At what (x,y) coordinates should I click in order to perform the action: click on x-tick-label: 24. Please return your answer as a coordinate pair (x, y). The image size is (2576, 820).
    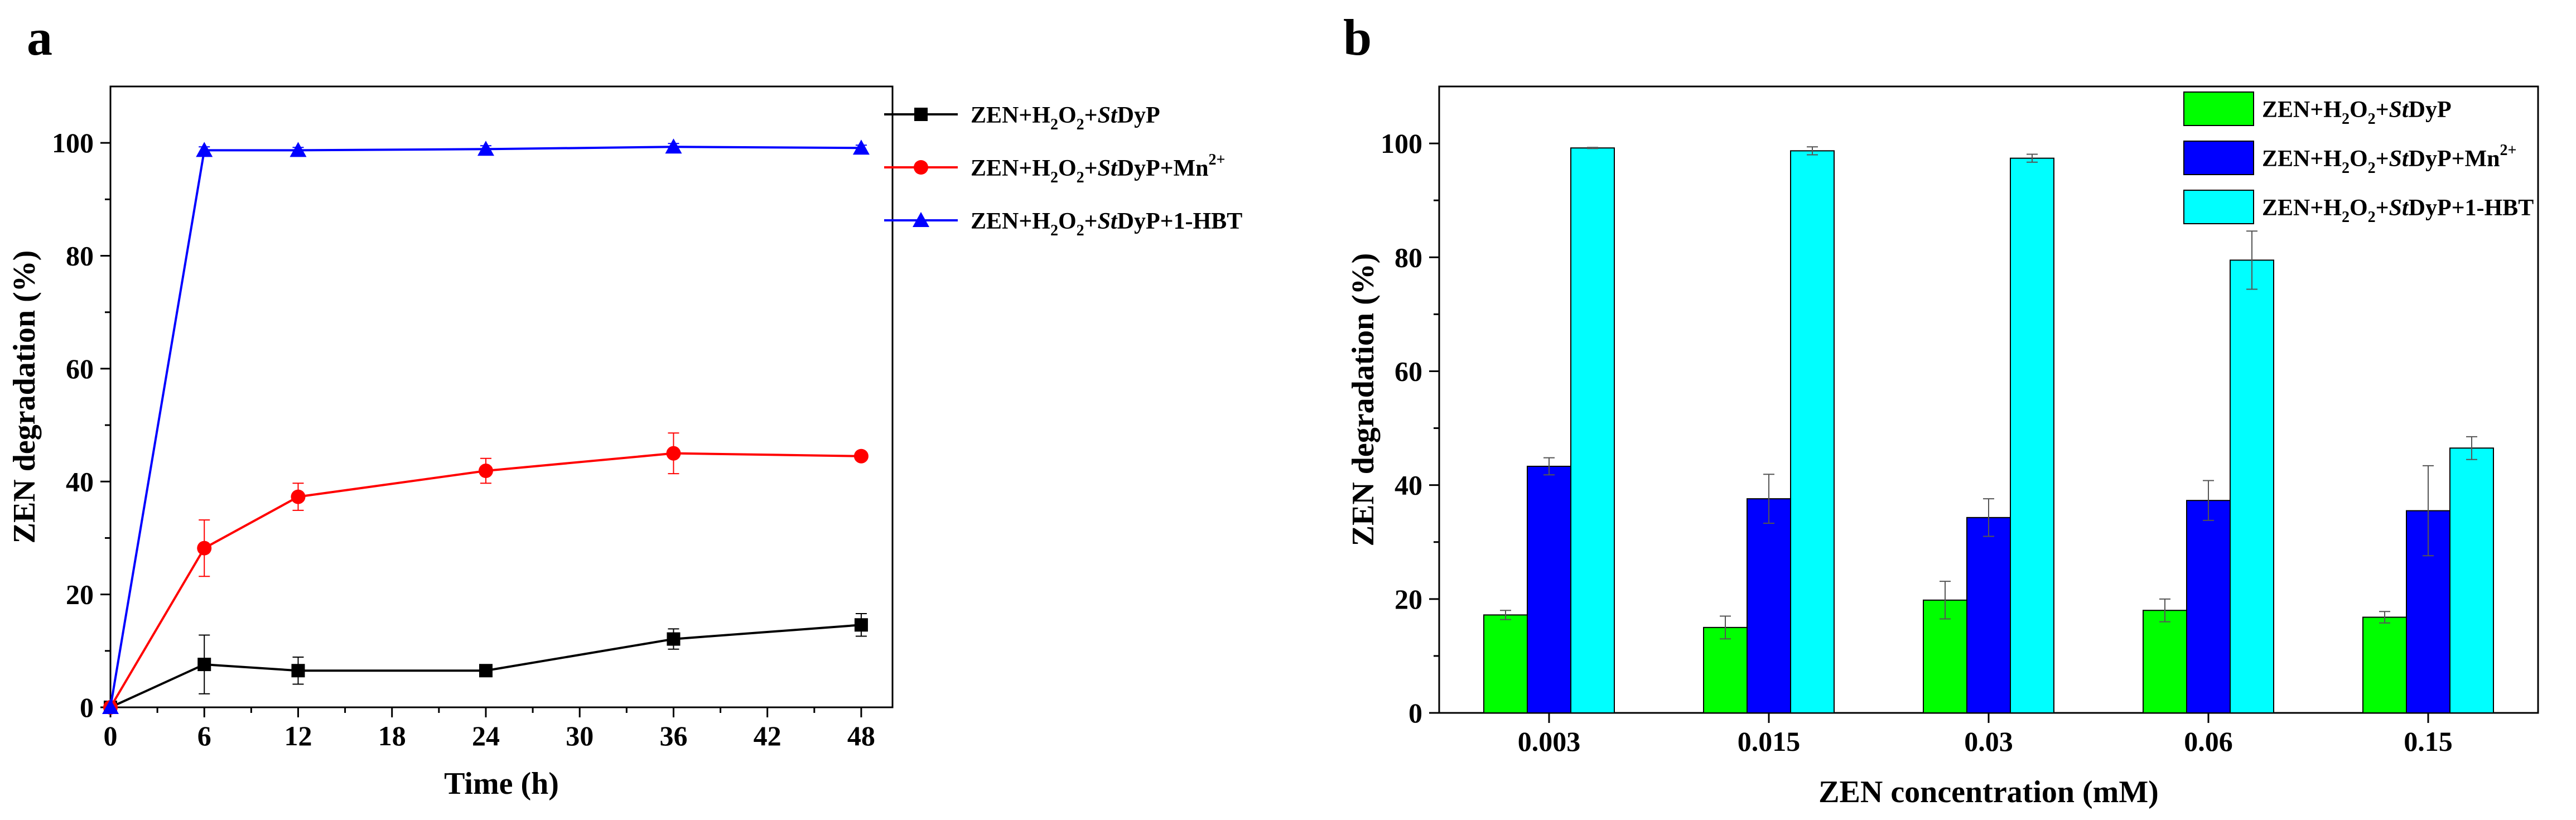
    Looking at the image, I should click on (486, 735).